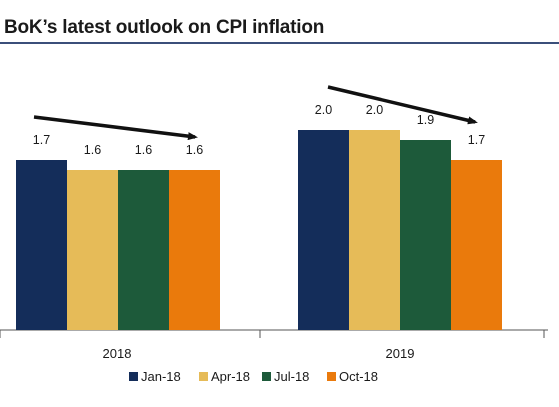 The width and height of the screenshot is (559, 407). What do you see at coordinates (117, 353) in the screenshot?
I see `category-label-2018: 2018` at bounding box center [117, 353].